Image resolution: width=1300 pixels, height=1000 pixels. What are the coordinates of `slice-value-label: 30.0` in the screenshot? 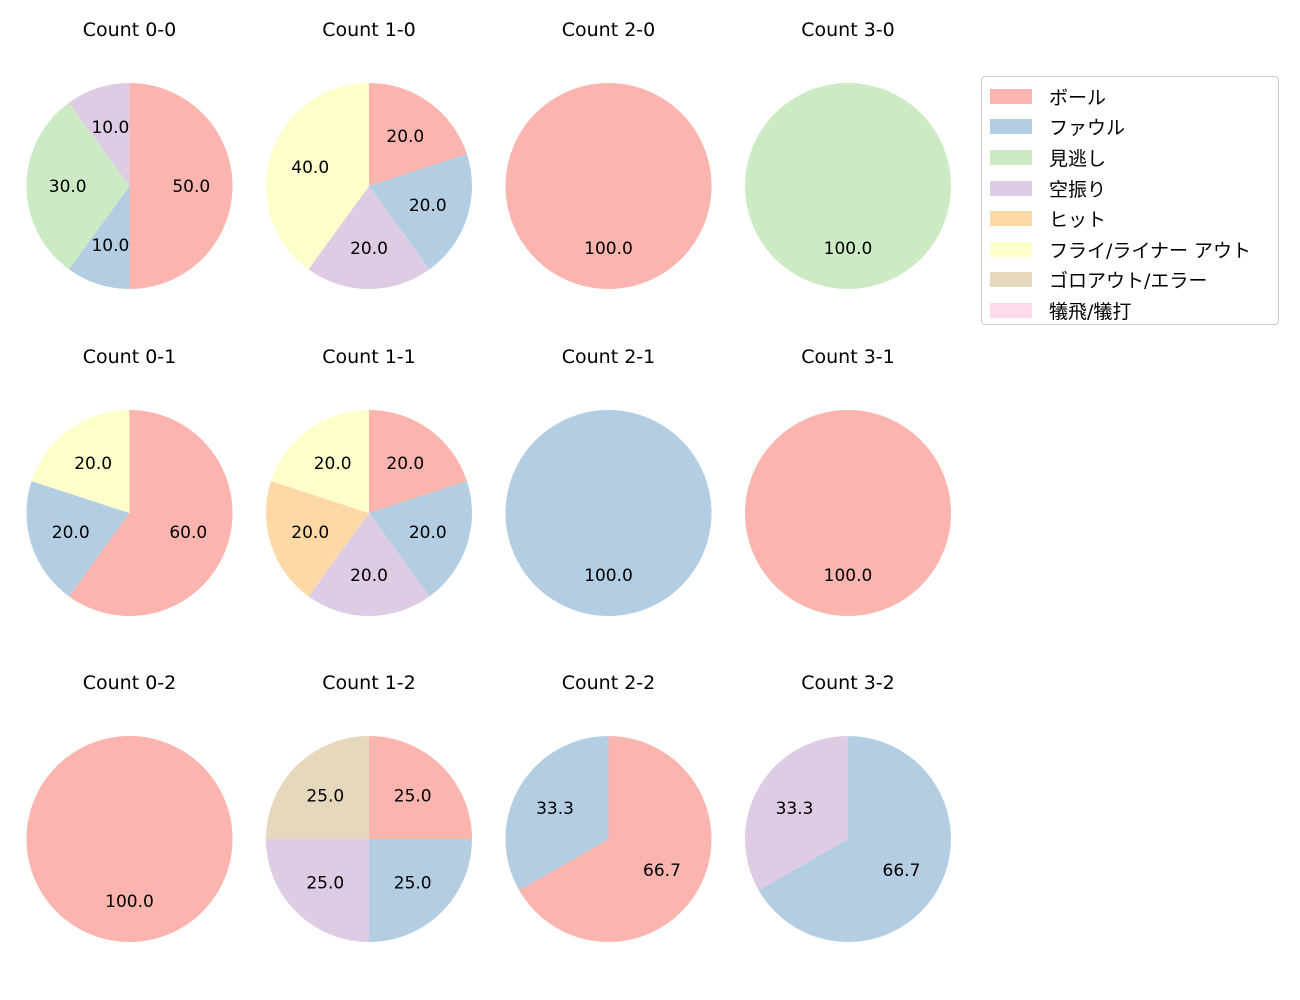 It's located at (68, 187).